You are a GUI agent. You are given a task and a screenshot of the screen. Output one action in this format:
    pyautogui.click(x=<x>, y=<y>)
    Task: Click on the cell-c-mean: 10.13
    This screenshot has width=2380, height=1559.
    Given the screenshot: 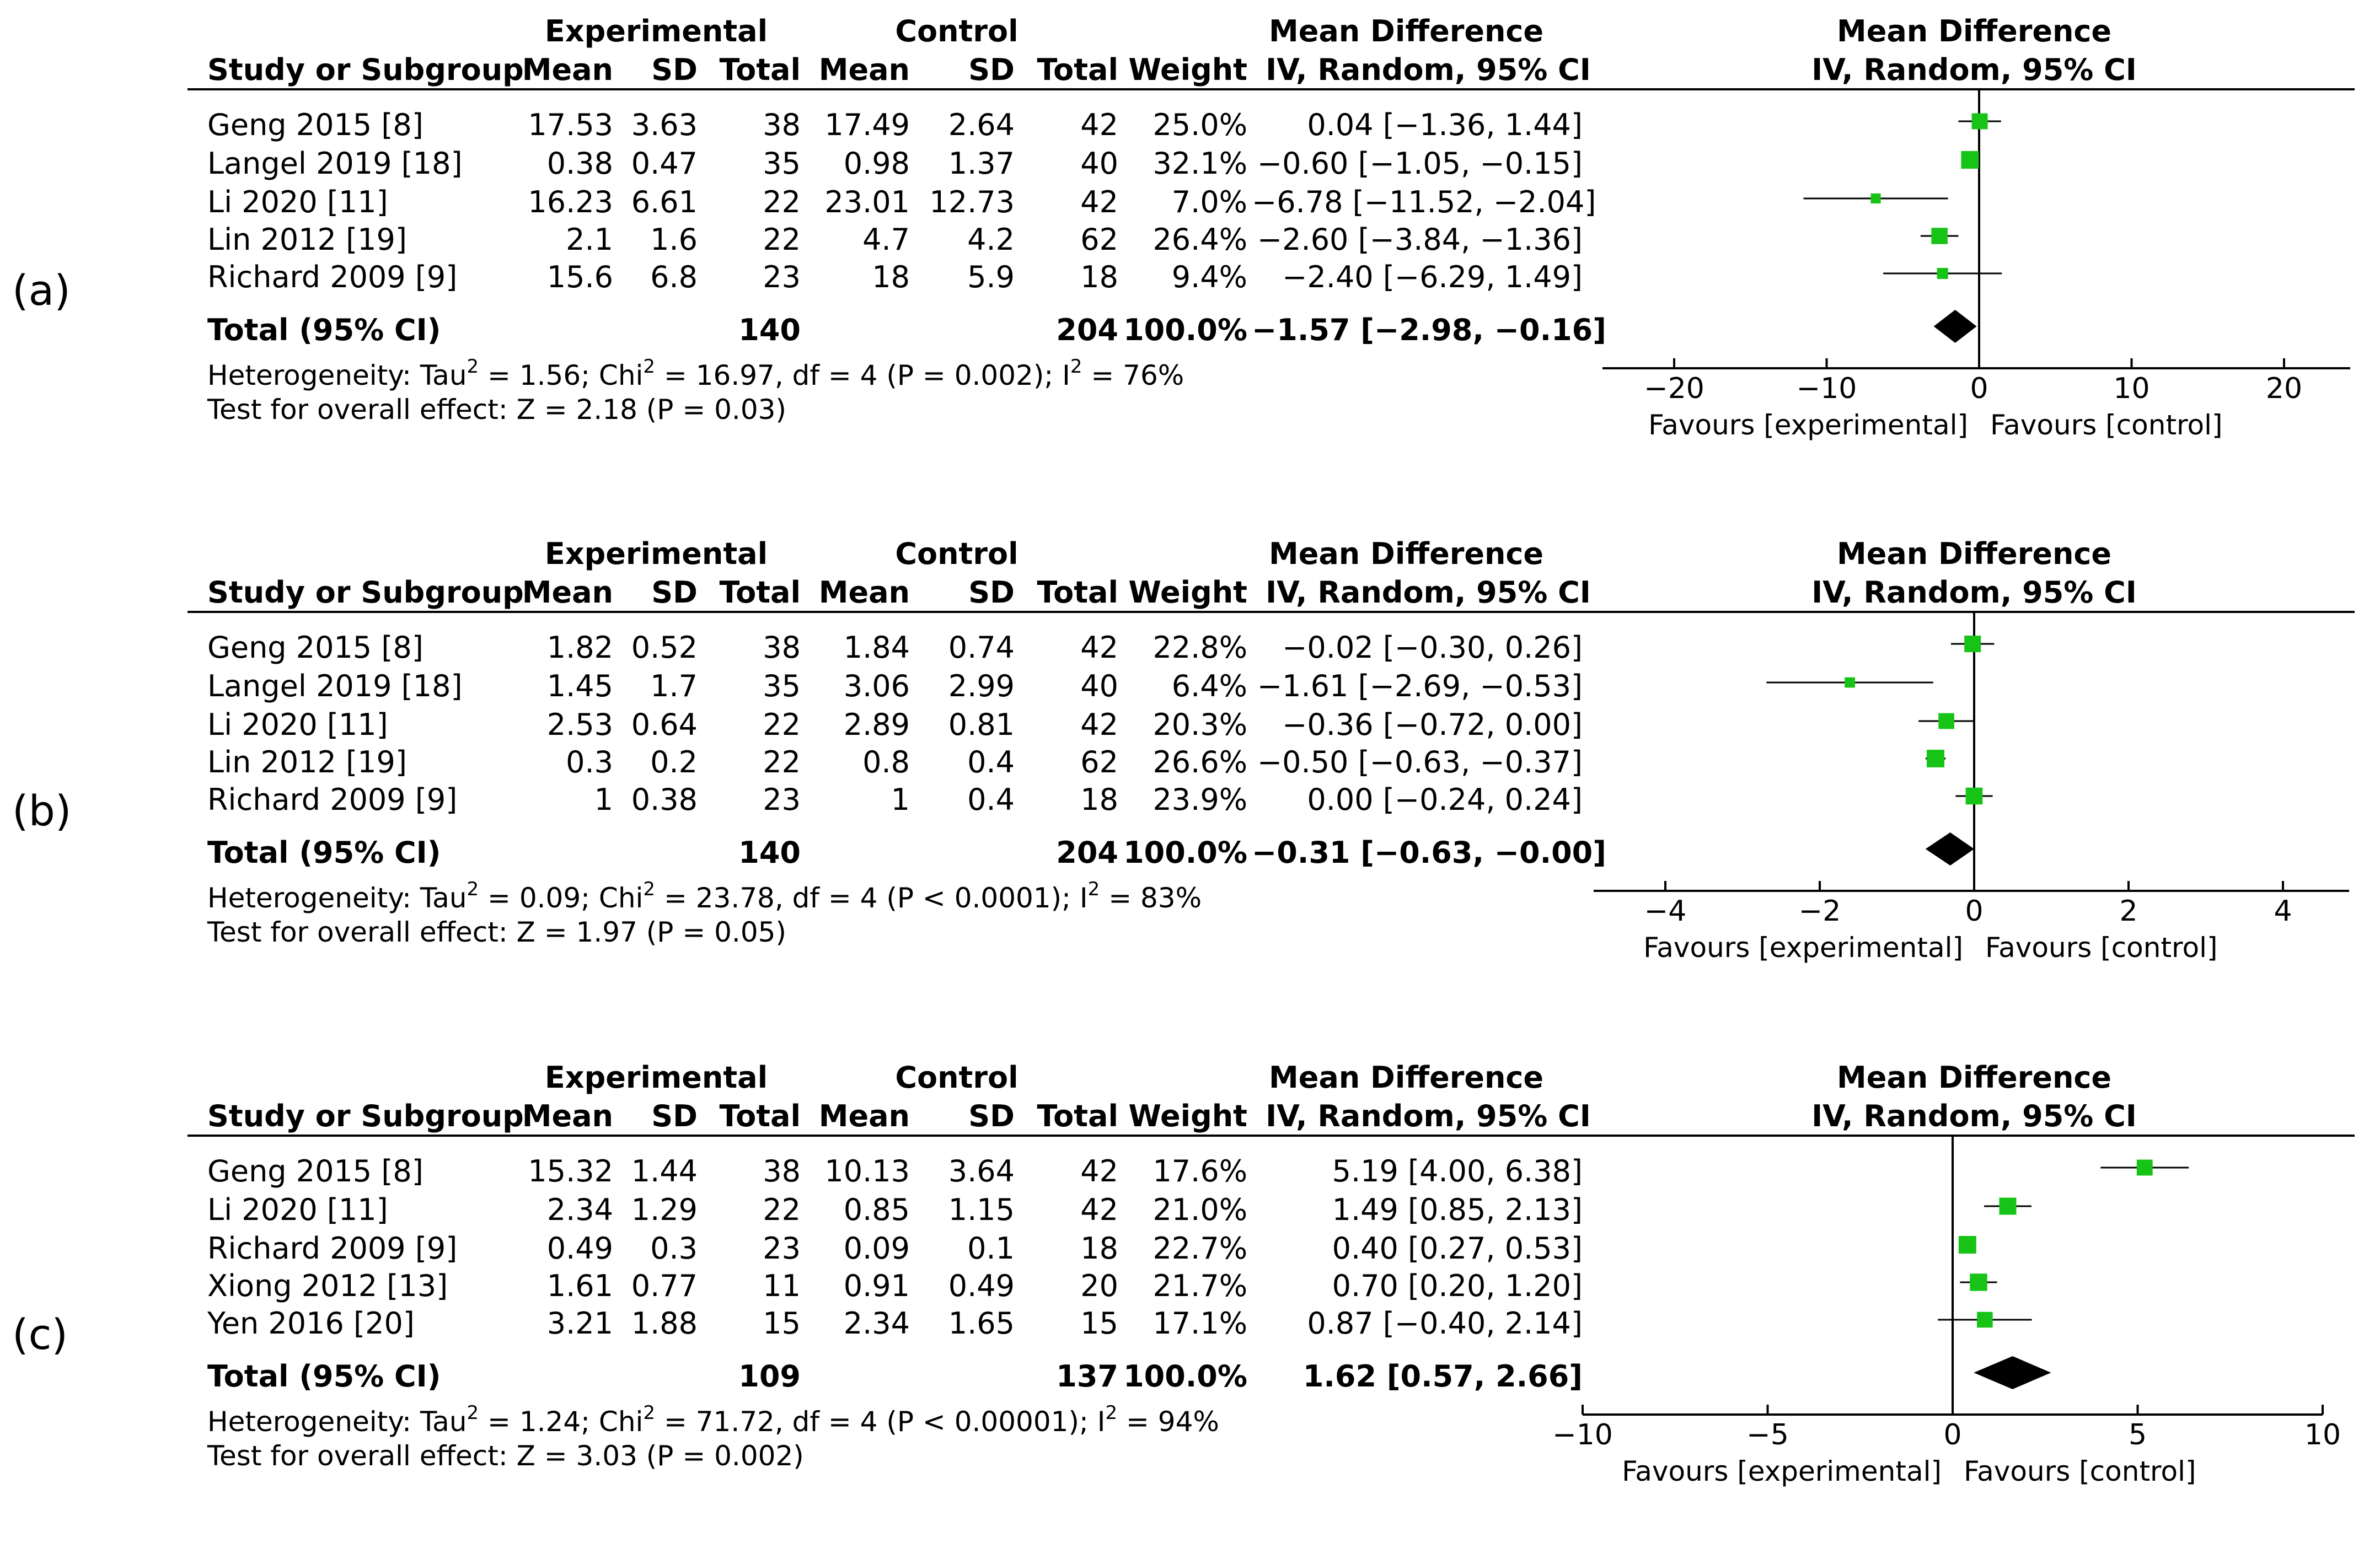 What is the action you would take?
    pyautogui.click(x=867, y=1171)
    